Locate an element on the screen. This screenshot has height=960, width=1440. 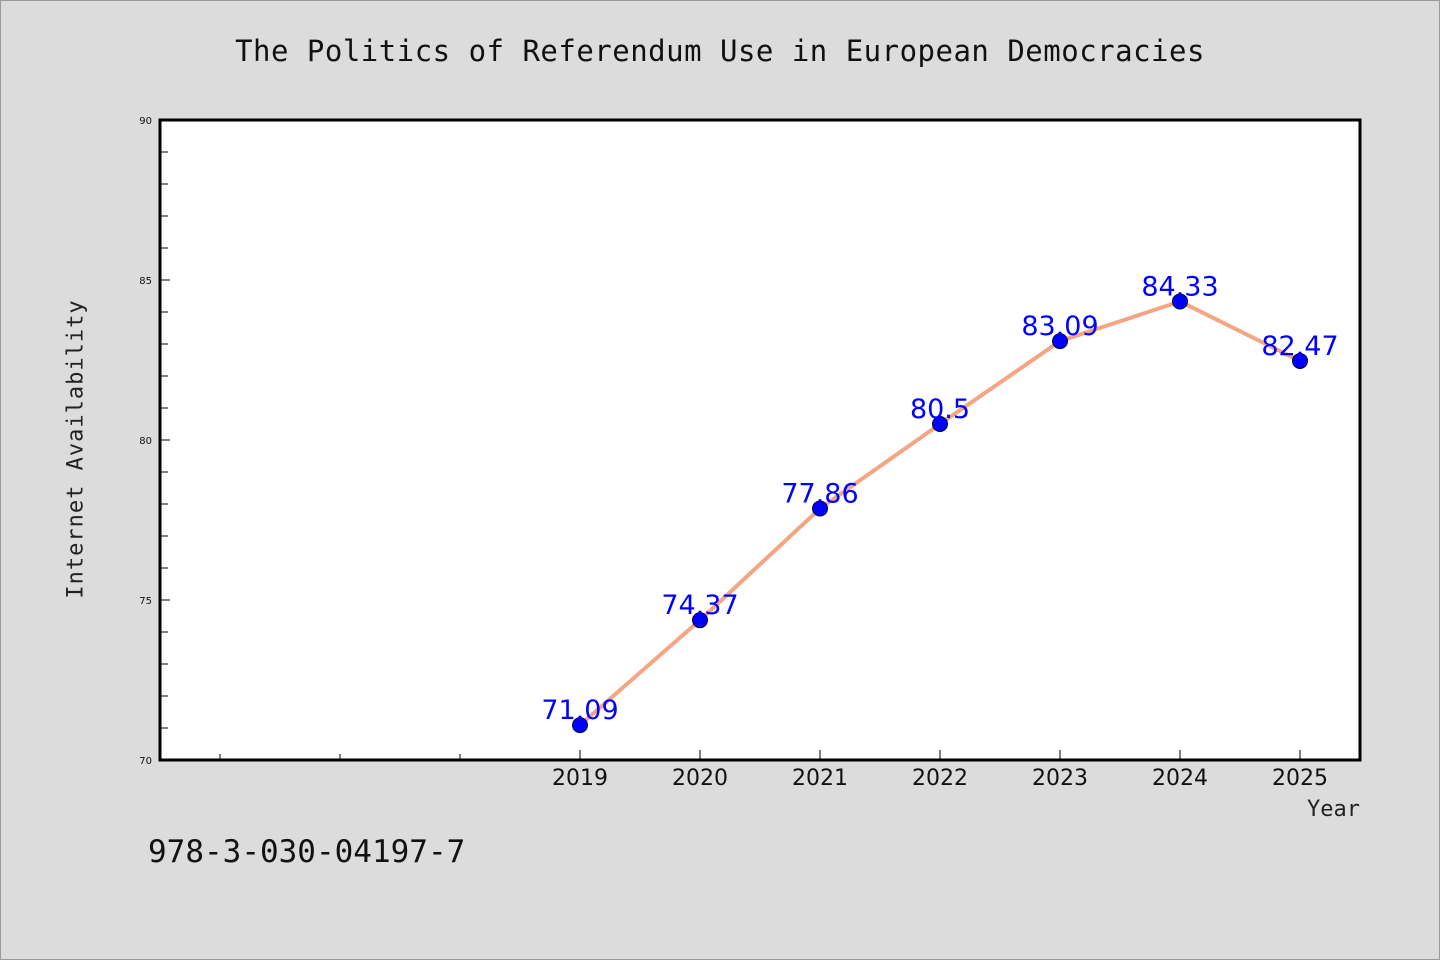
x-tick-label: 2023 is located at coordinates (1060, 778).